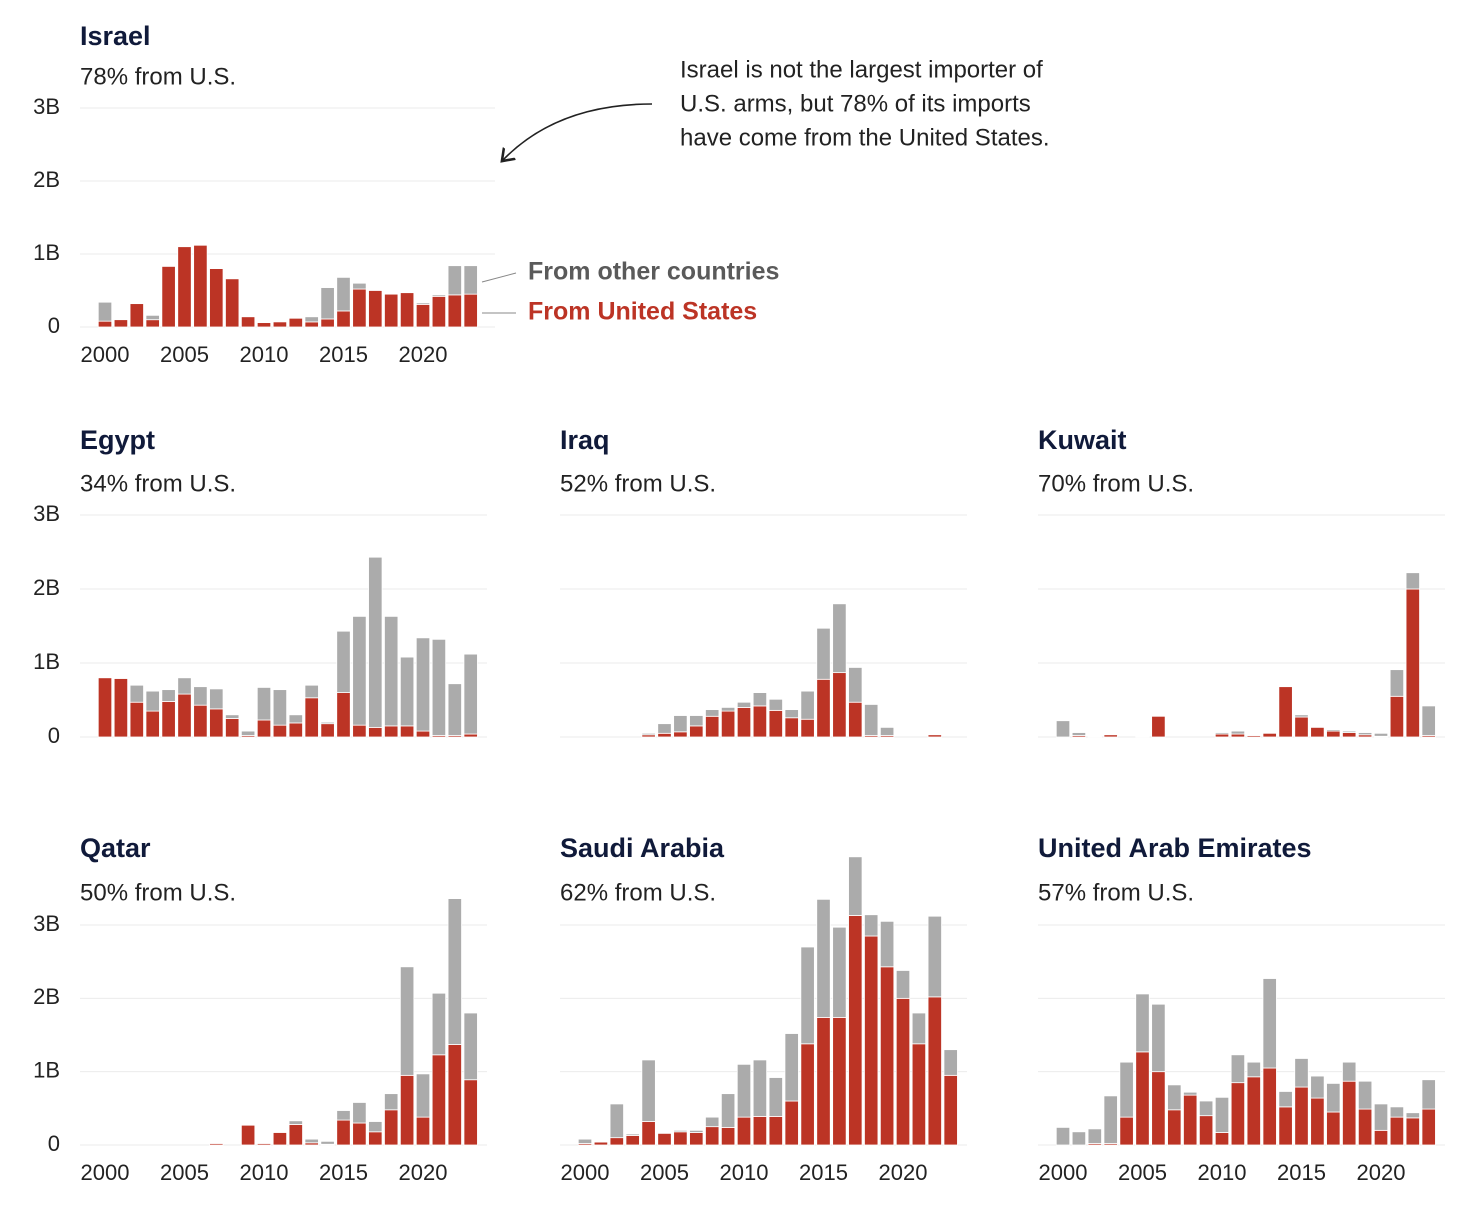 This screenshot has height=1219, width=1478. I want to click on panel-subtitle: 50% from U.S., so click(158, 892).